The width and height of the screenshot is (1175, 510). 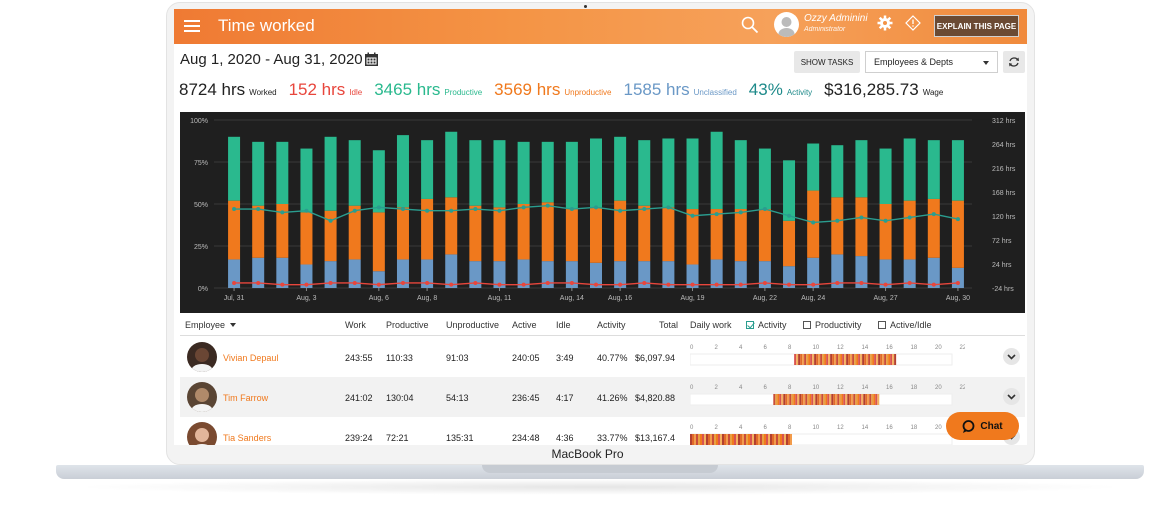 I want to click on hour-tick-label: 6, so click(x=766, y=348).